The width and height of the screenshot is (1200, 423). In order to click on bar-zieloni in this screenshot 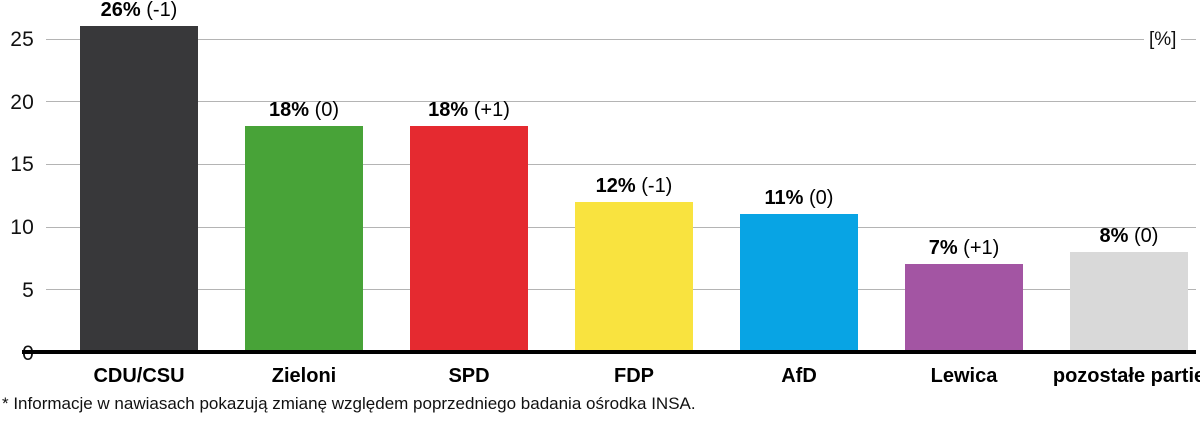, I will do `click(304, 239)`.